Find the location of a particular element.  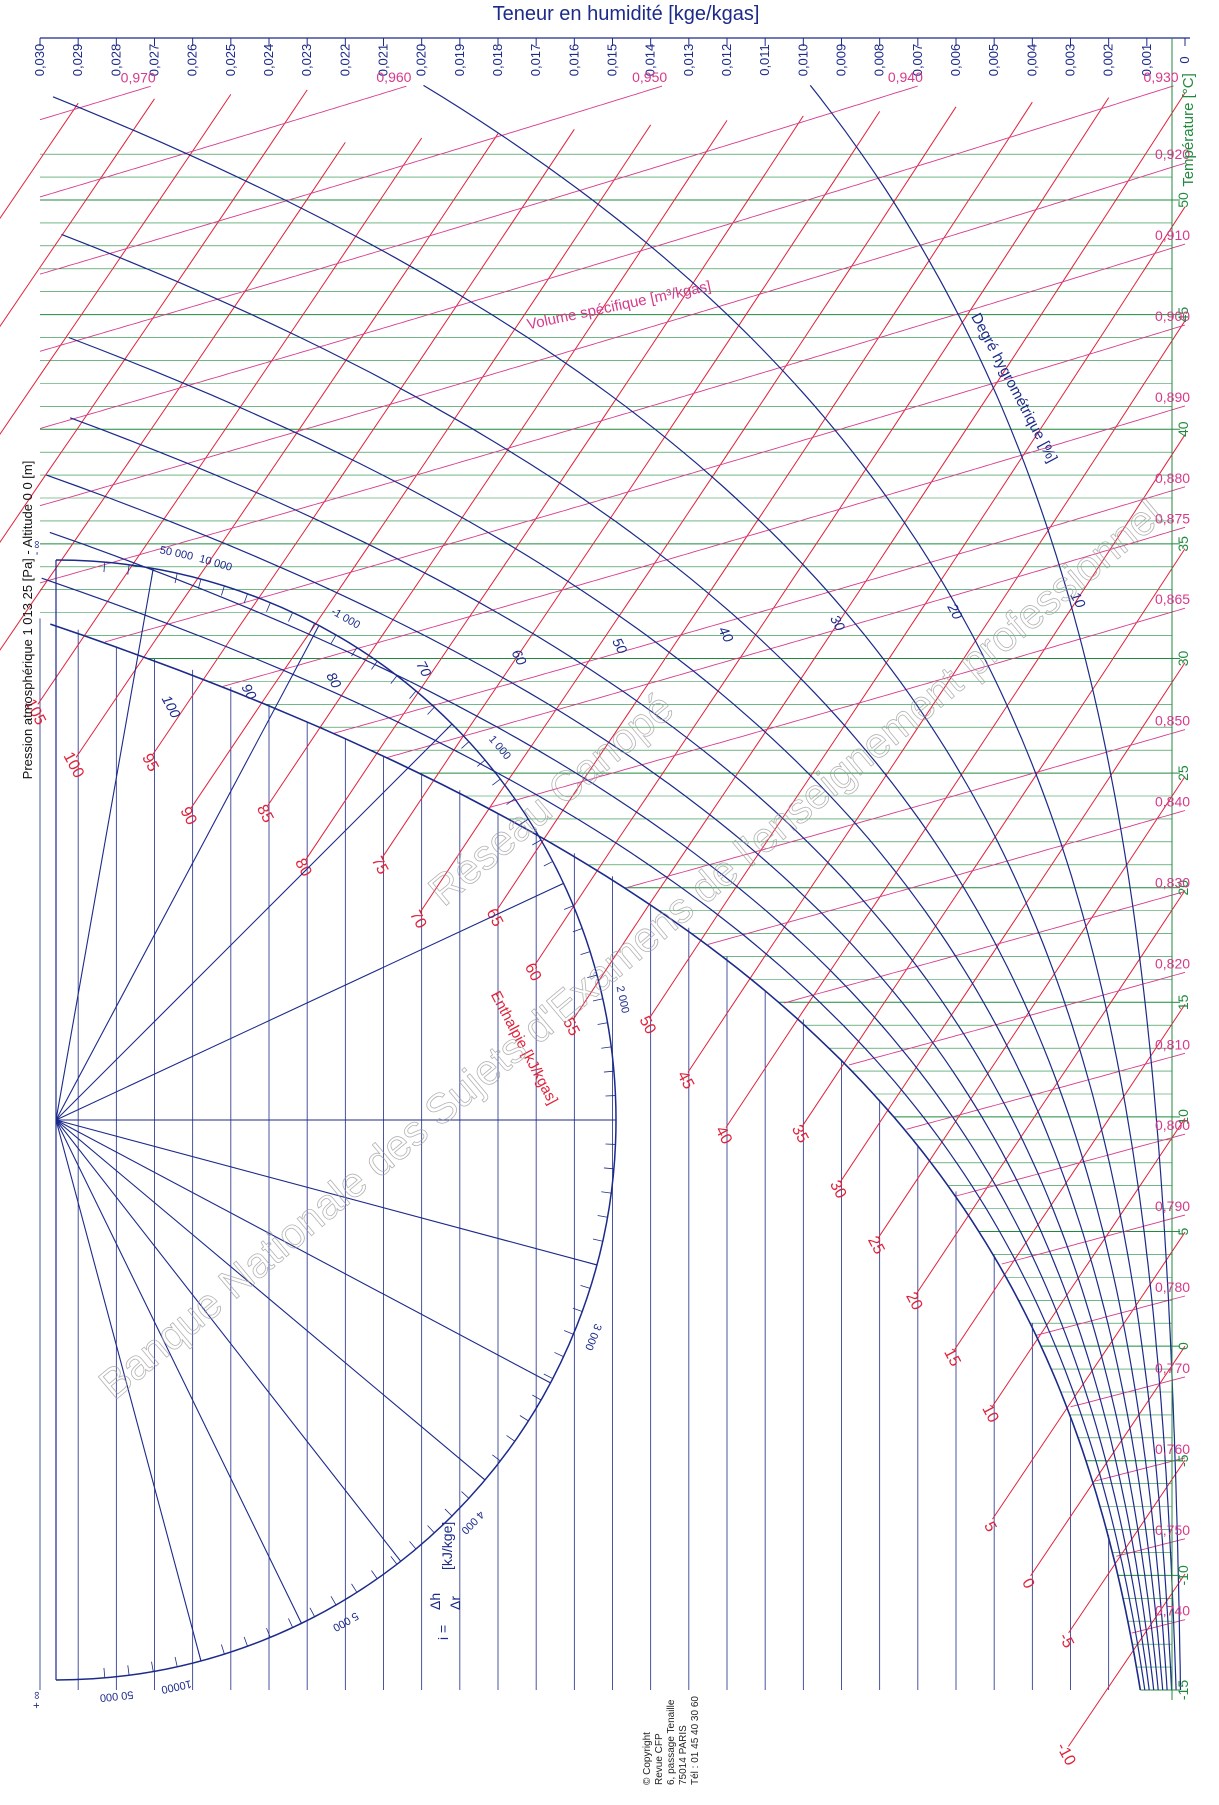

specific-volume-tick-label: 0,820 is located at coordinates (1172, 963).